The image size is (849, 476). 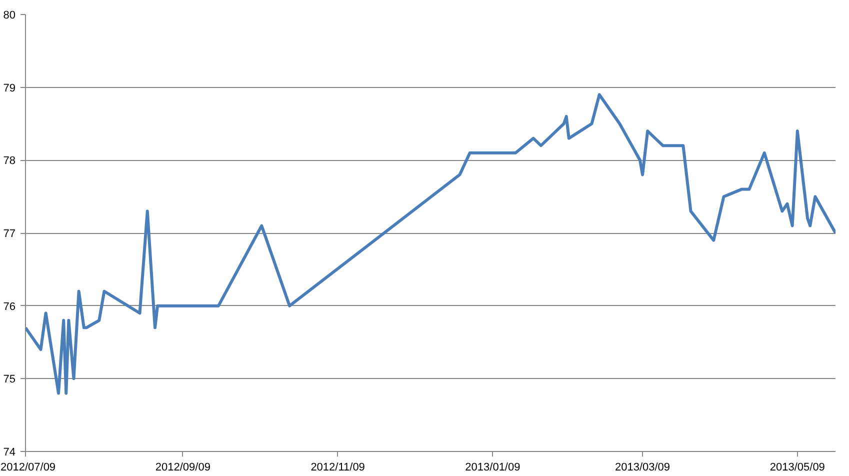 What do you see at coordinates (28, 468) in the screenshot?
I see `x-tick-label: 2012/07/09` at bounding box center [28, 468].